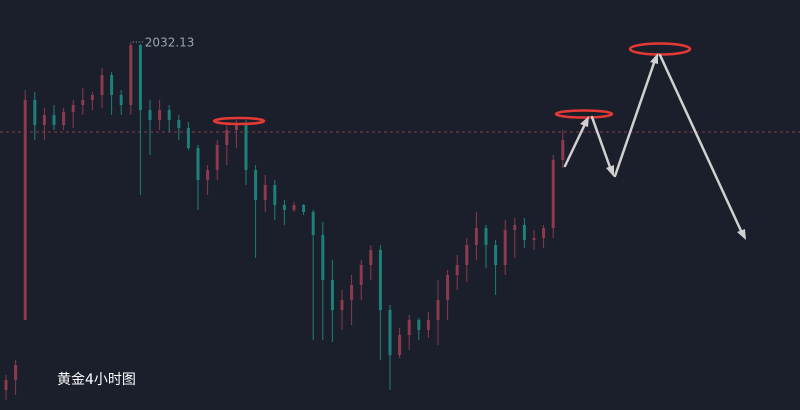 The width and height of the screenshot is (800, 410). I want to click on chart-title: 黄金4小时图, so click(96, 379).